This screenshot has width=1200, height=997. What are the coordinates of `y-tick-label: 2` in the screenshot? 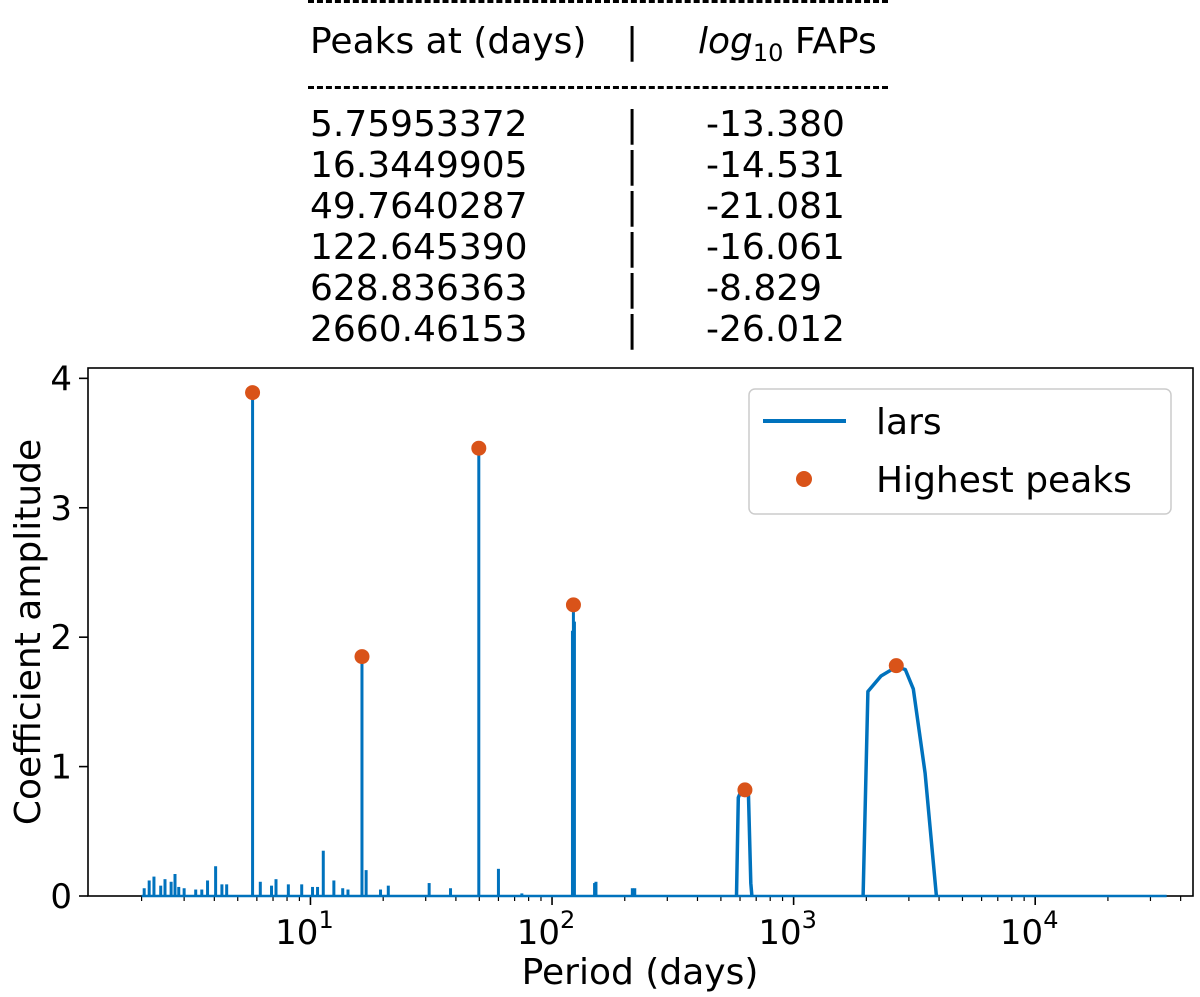 It's located at (61, 638).